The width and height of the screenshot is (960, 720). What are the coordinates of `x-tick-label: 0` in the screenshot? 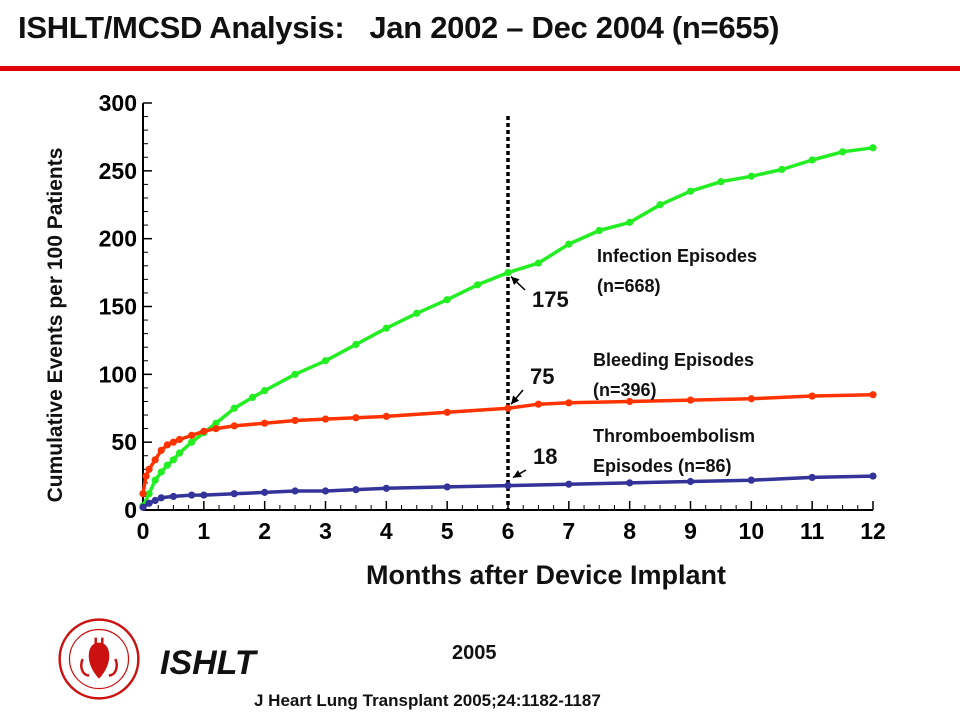 It's located at (143, 531).